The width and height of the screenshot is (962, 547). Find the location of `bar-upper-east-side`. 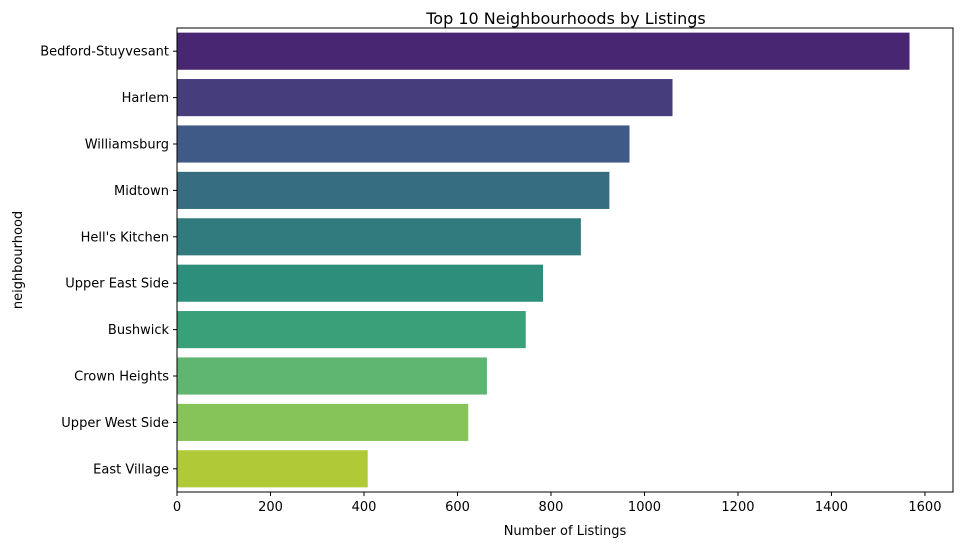

bar-upper-east-side is located at coordinates (360, 283).